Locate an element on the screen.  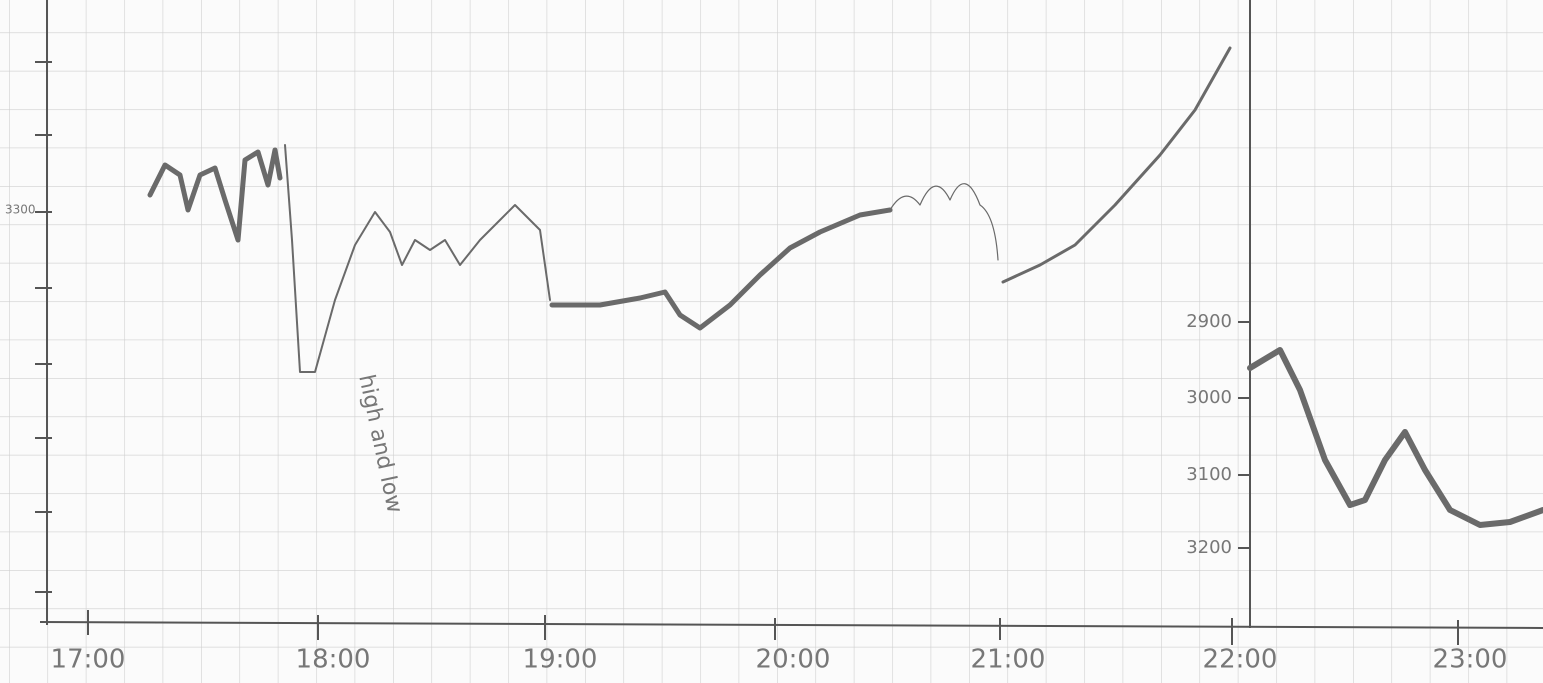
x-tick-label: 17:00 is located at coordinates (88, 660).